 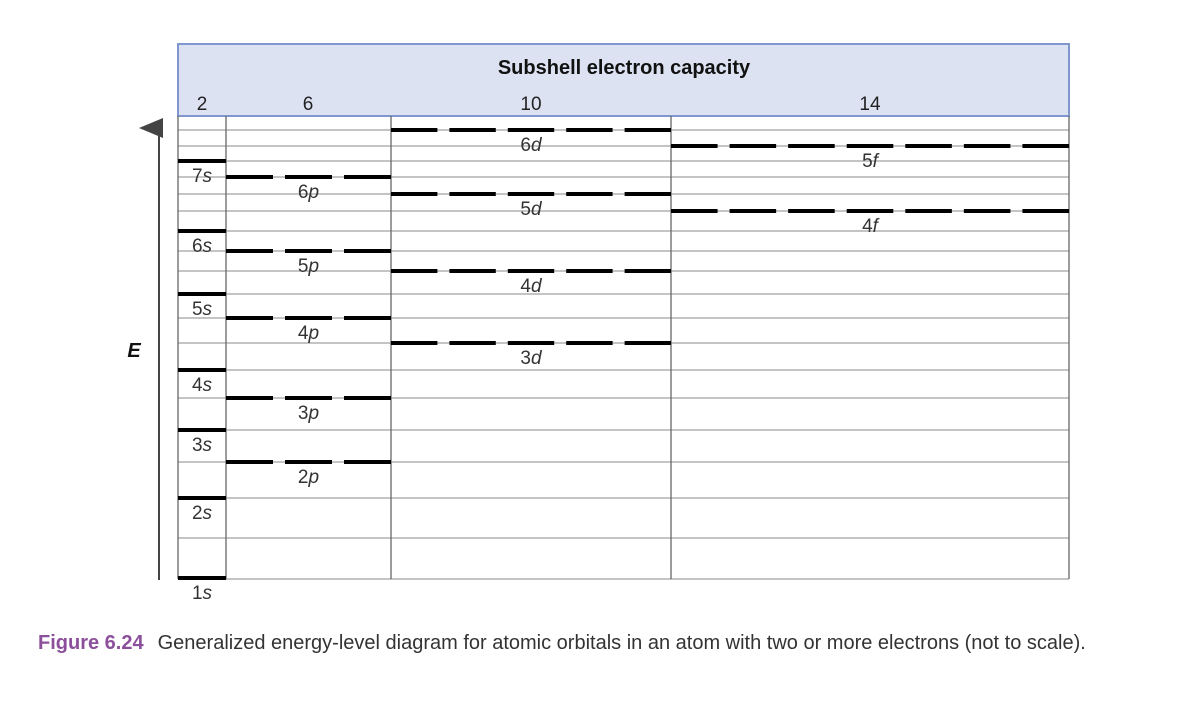 I want to click on level-label-3p: 3p, so click(x=308, y=413).